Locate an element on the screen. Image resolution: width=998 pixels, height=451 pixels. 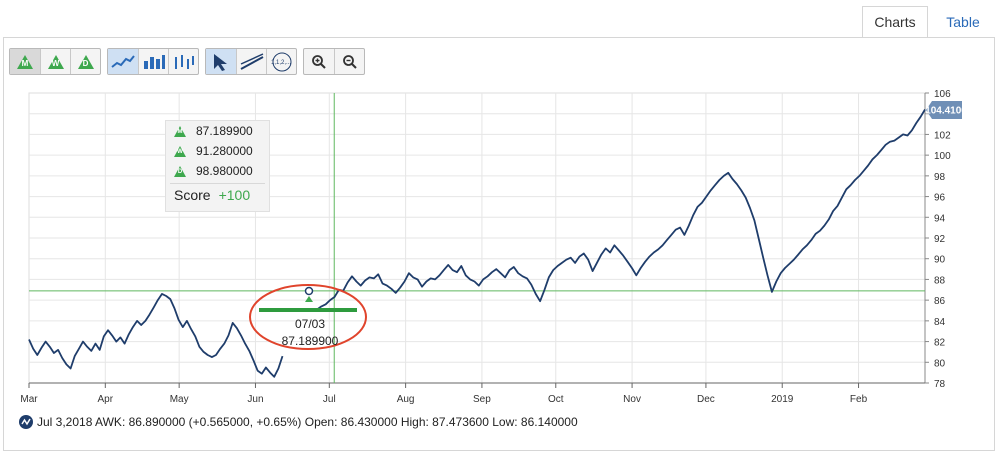
marker-value: 87.189900 is located at coordinates (310, 341).